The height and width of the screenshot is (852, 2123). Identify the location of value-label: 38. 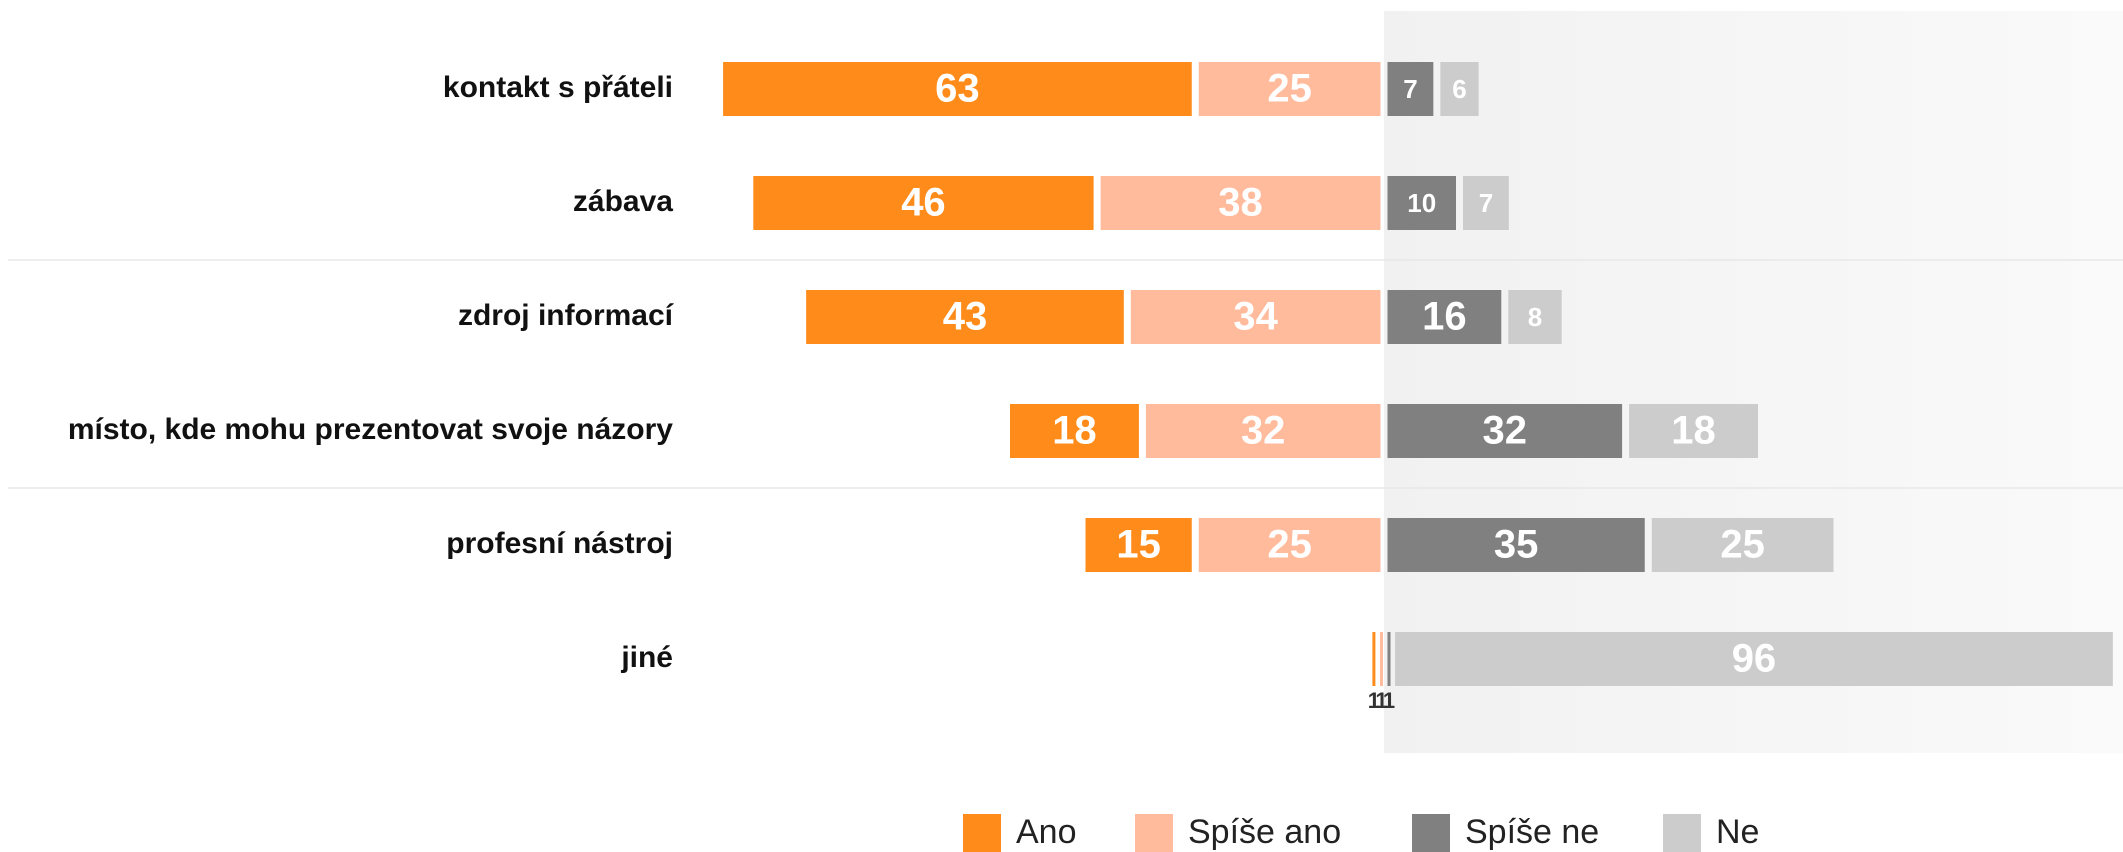
(1240, 203).